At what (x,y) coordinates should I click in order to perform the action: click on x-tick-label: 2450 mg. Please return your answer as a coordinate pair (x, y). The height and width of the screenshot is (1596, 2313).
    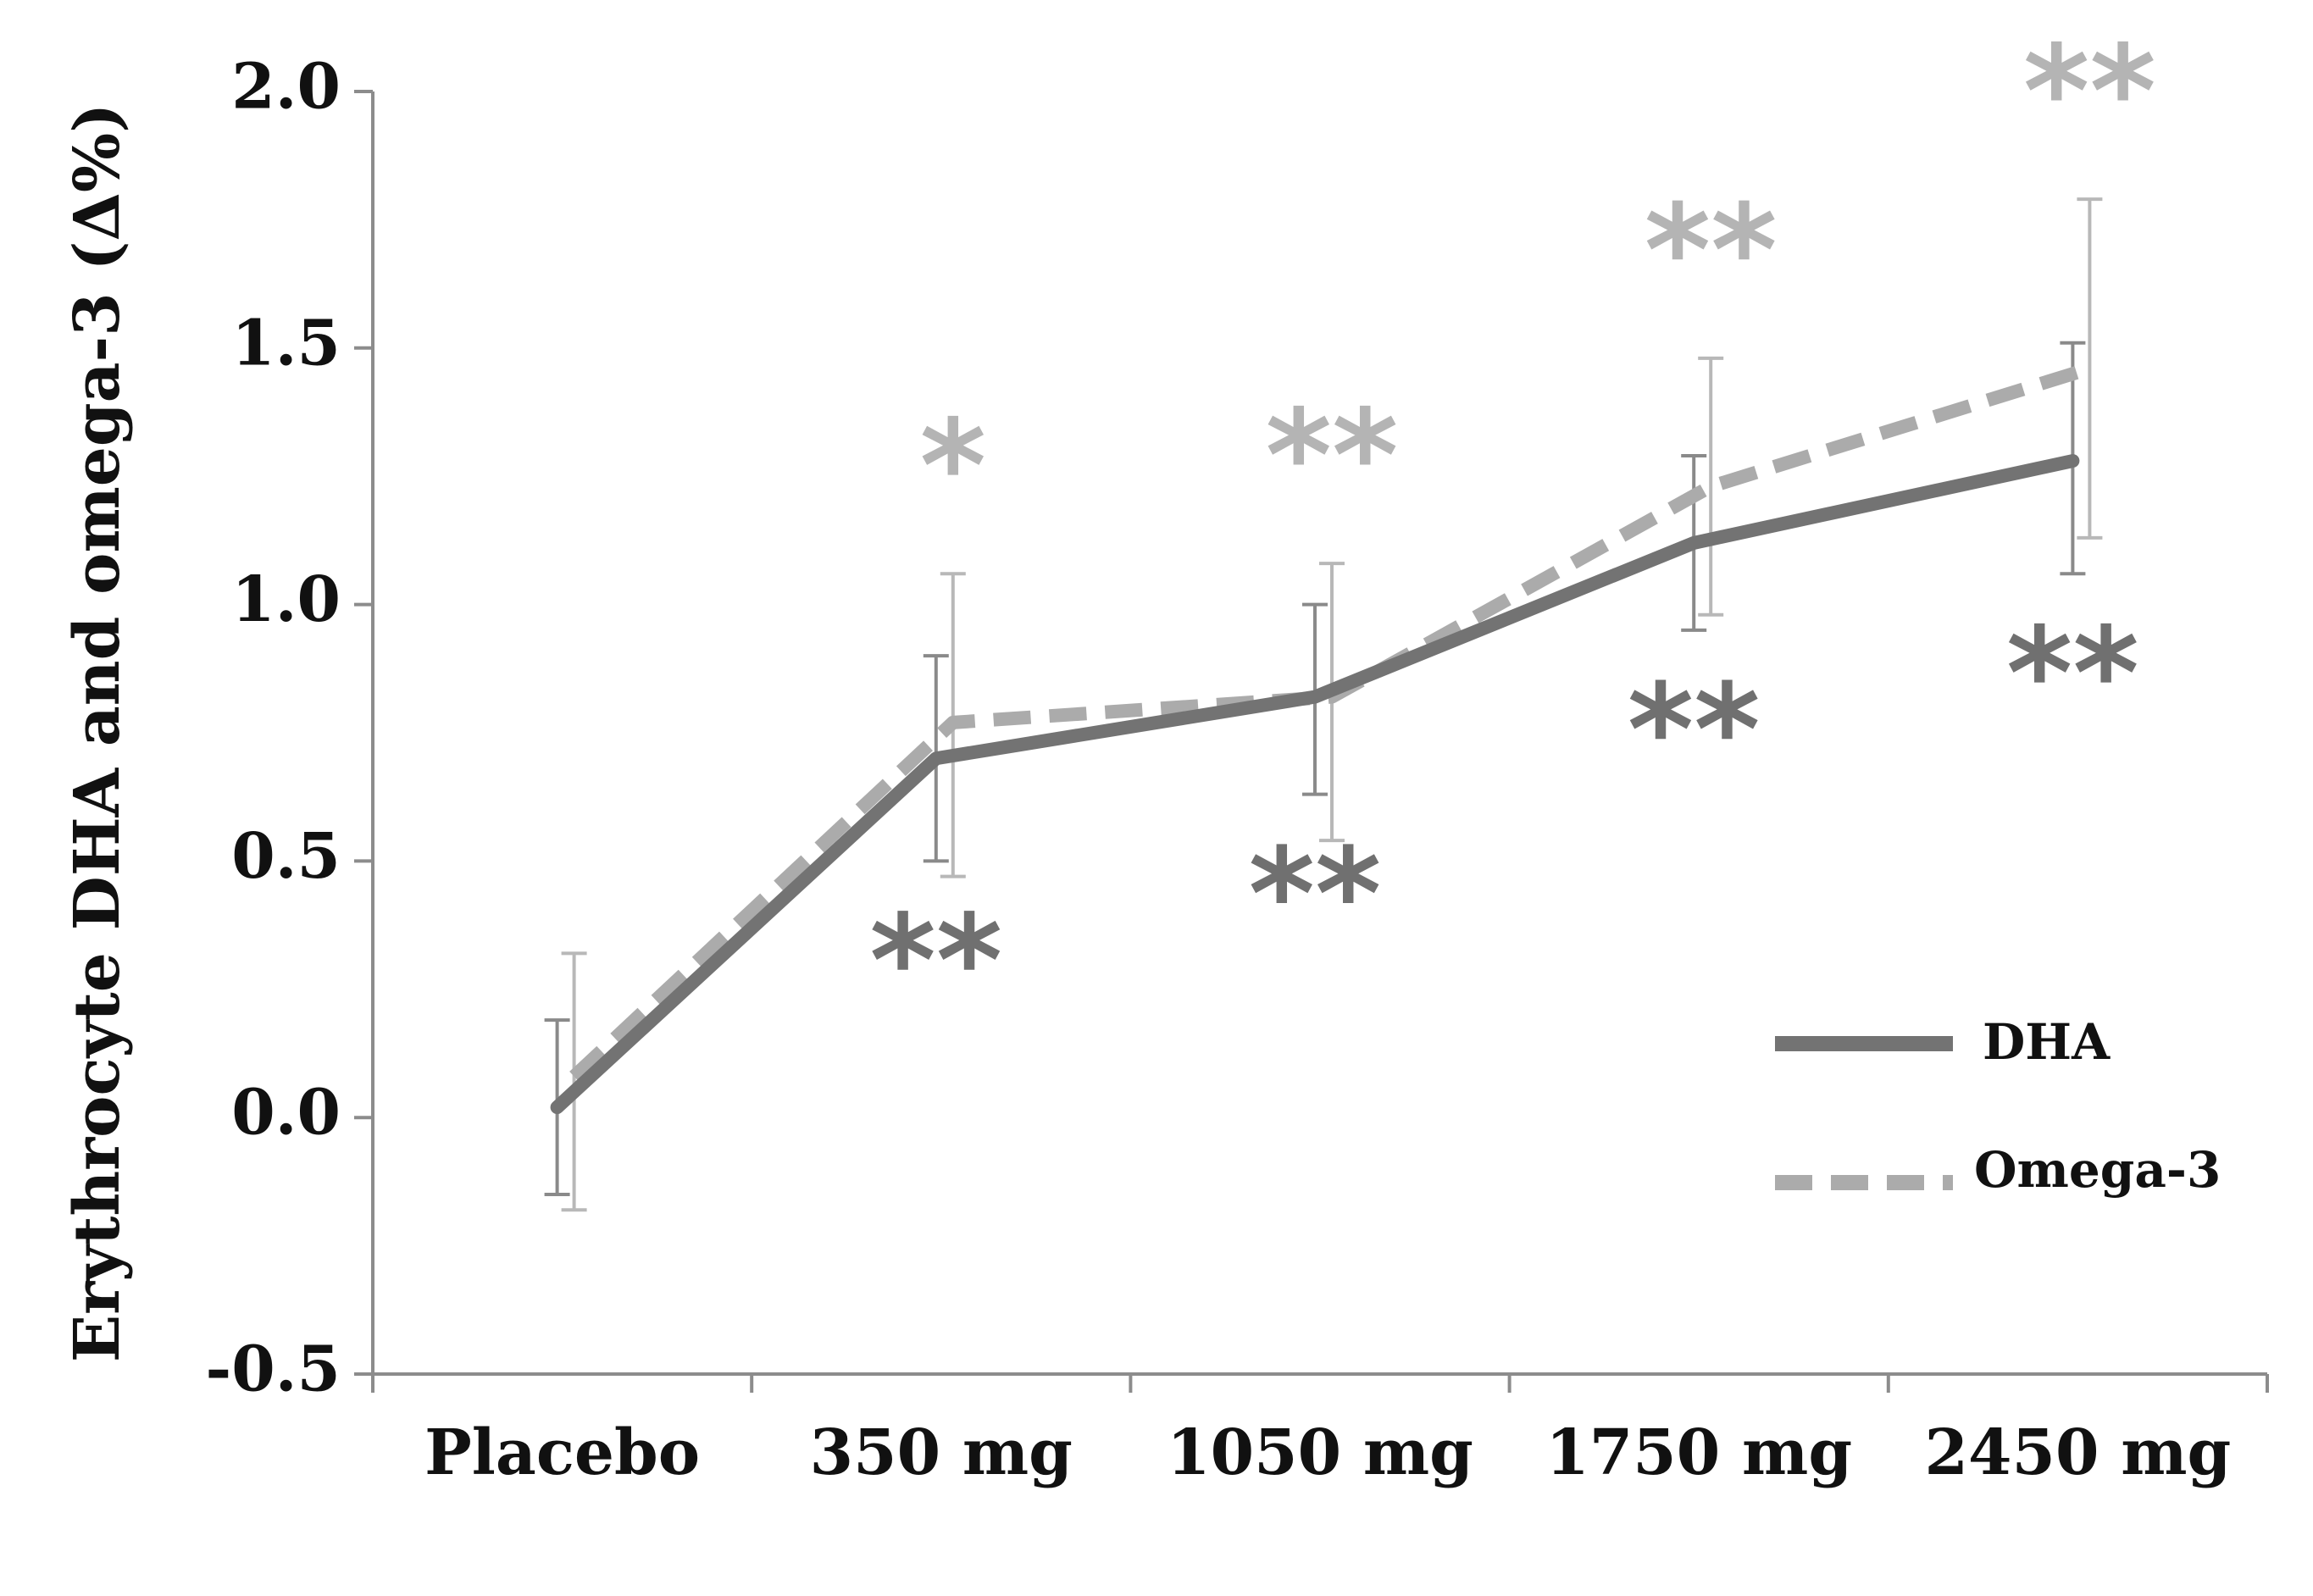
    Looking at the image, I should click on (2078, 1452).